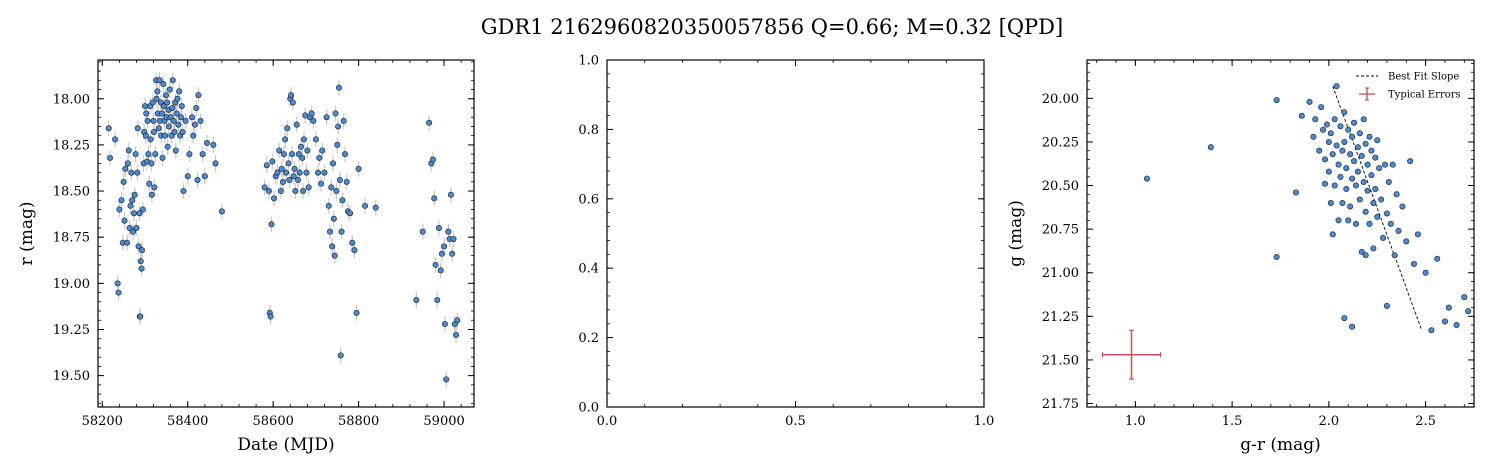 The image size is (1508, 473). What do you see at coordinates (984, 421) in the screenshot?
I see `x-tick-label: 1.0` at bounding box center [984, 421].